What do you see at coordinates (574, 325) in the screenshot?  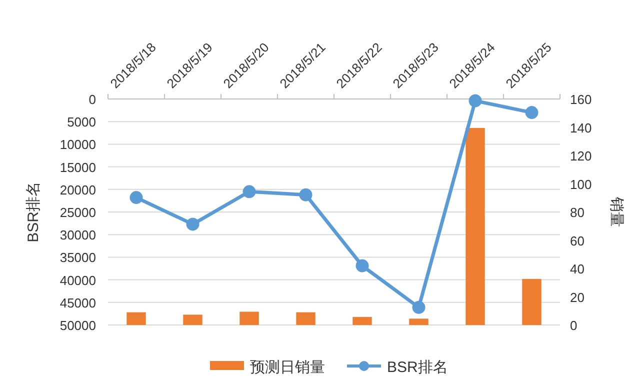 I see `y2-tick-label: 0` at bounding box center [574, 325].